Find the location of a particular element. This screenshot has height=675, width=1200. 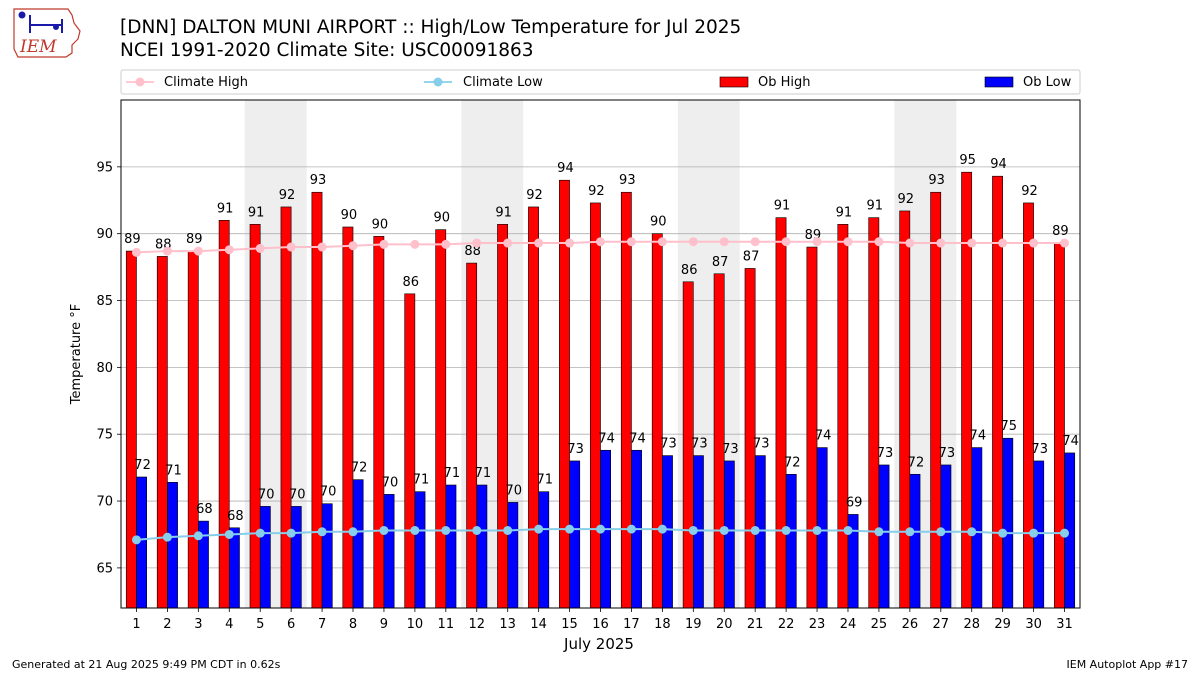

x-tick-label: 9 is located at coordinates (384, 624).